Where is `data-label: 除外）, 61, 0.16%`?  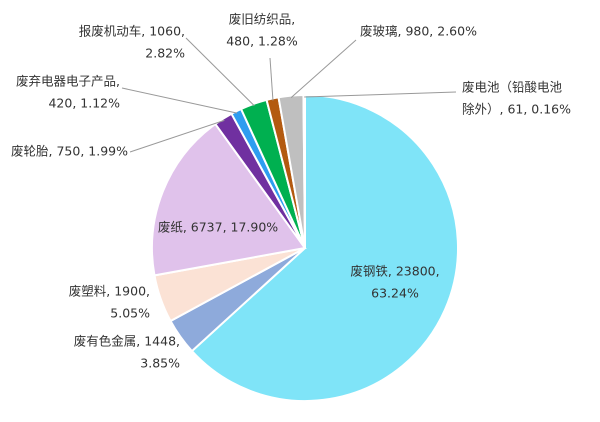
data-label: 除外）, 61, 0.16% is located at coordinates (516, 109).